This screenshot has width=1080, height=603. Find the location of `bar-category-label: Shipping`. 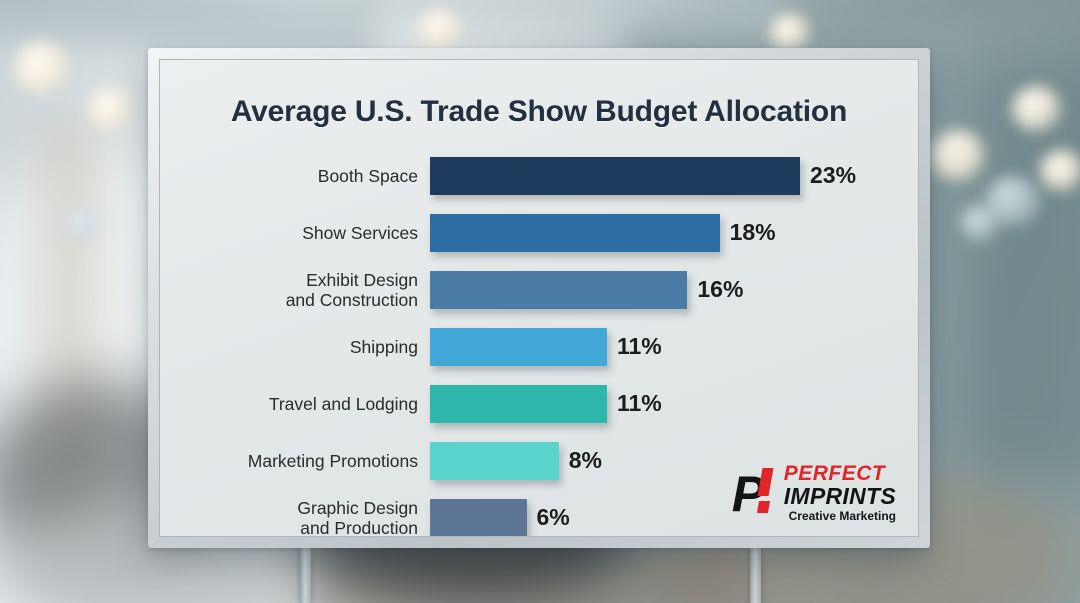

bar-category-label: Shipping is located at coordinates (383, 346).